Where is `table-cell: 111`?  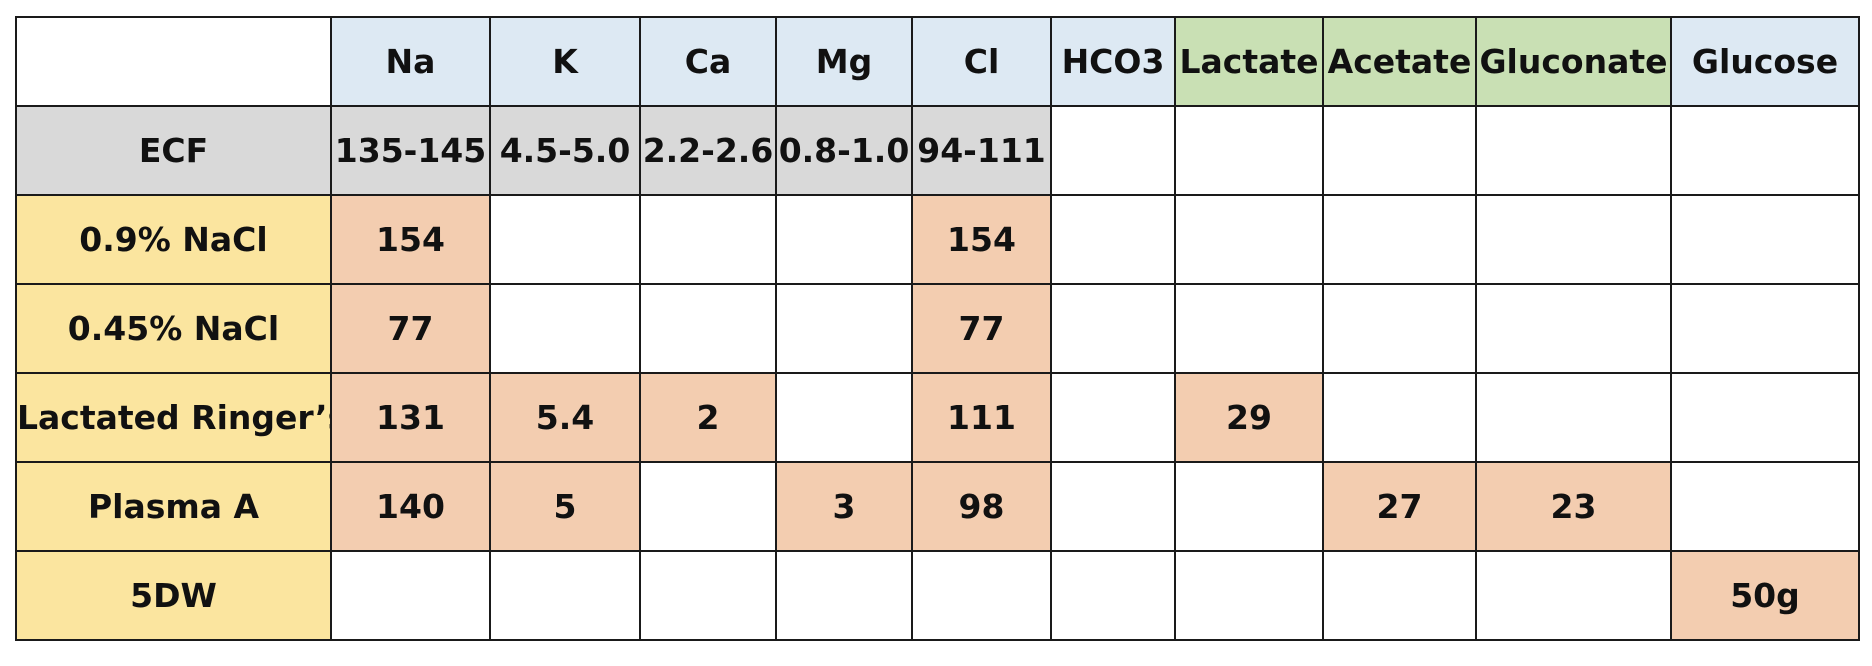 table-cell: 111 is located at coordinates (981, 417).